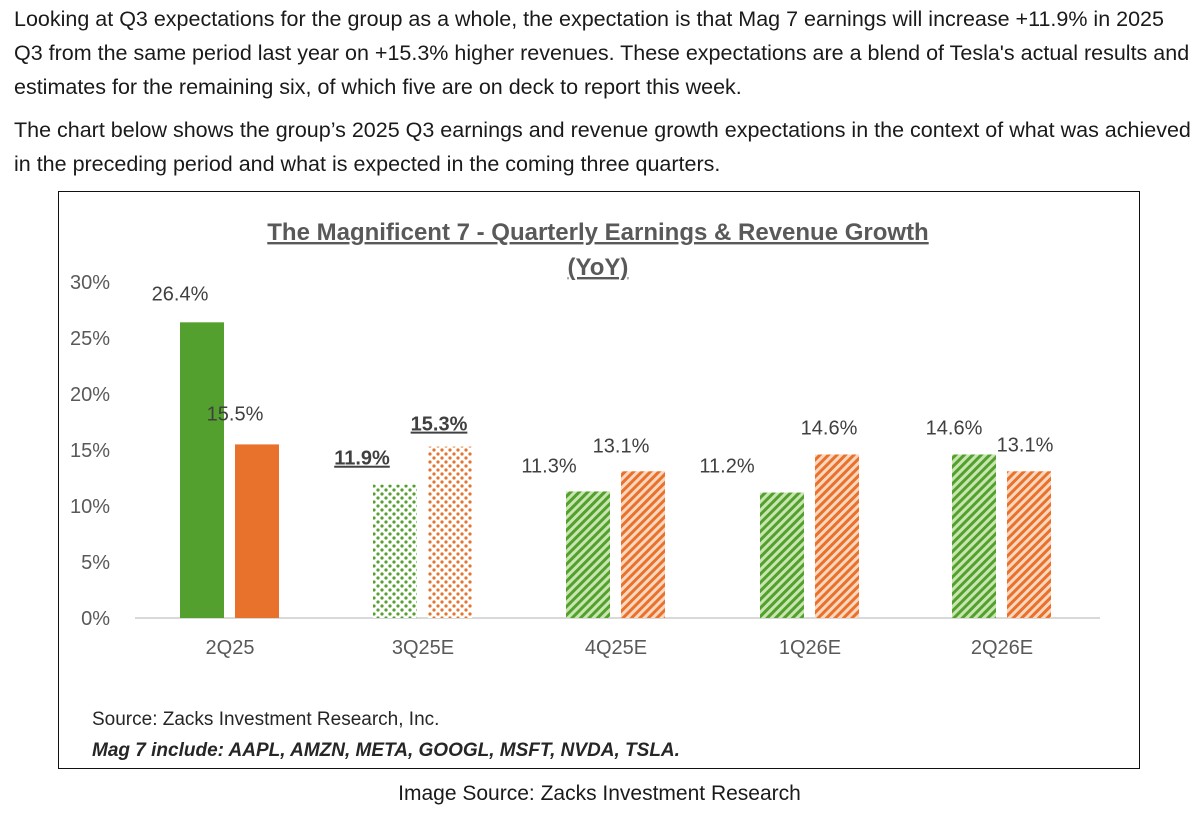  I want to click on x-tick-label: 4Q25E, so click(616, 648).